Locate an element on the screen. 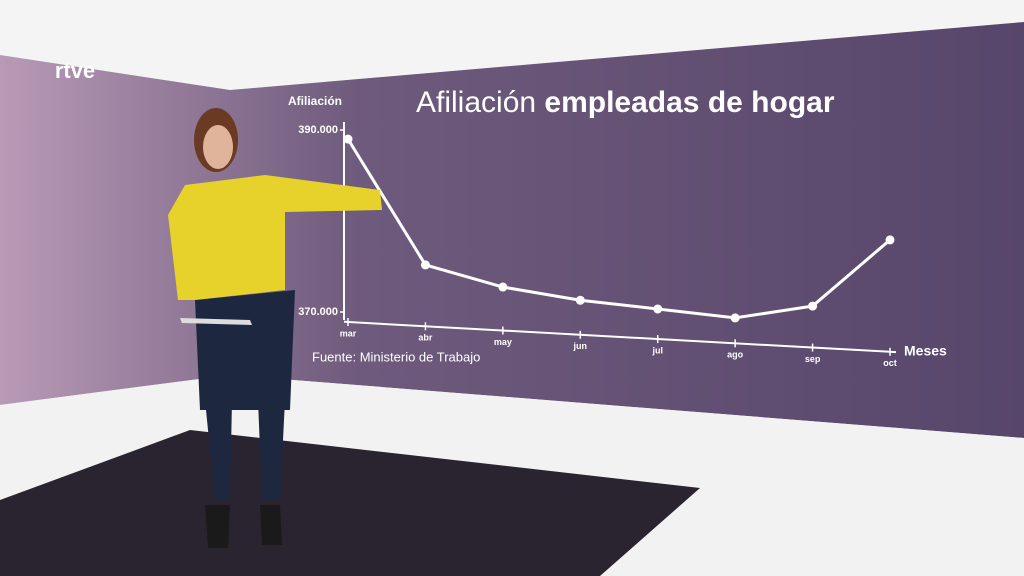 Image resolution: width=1024 pixels, height=576 pixels. x-tick-label: oct is located at coordinates (890, 363).